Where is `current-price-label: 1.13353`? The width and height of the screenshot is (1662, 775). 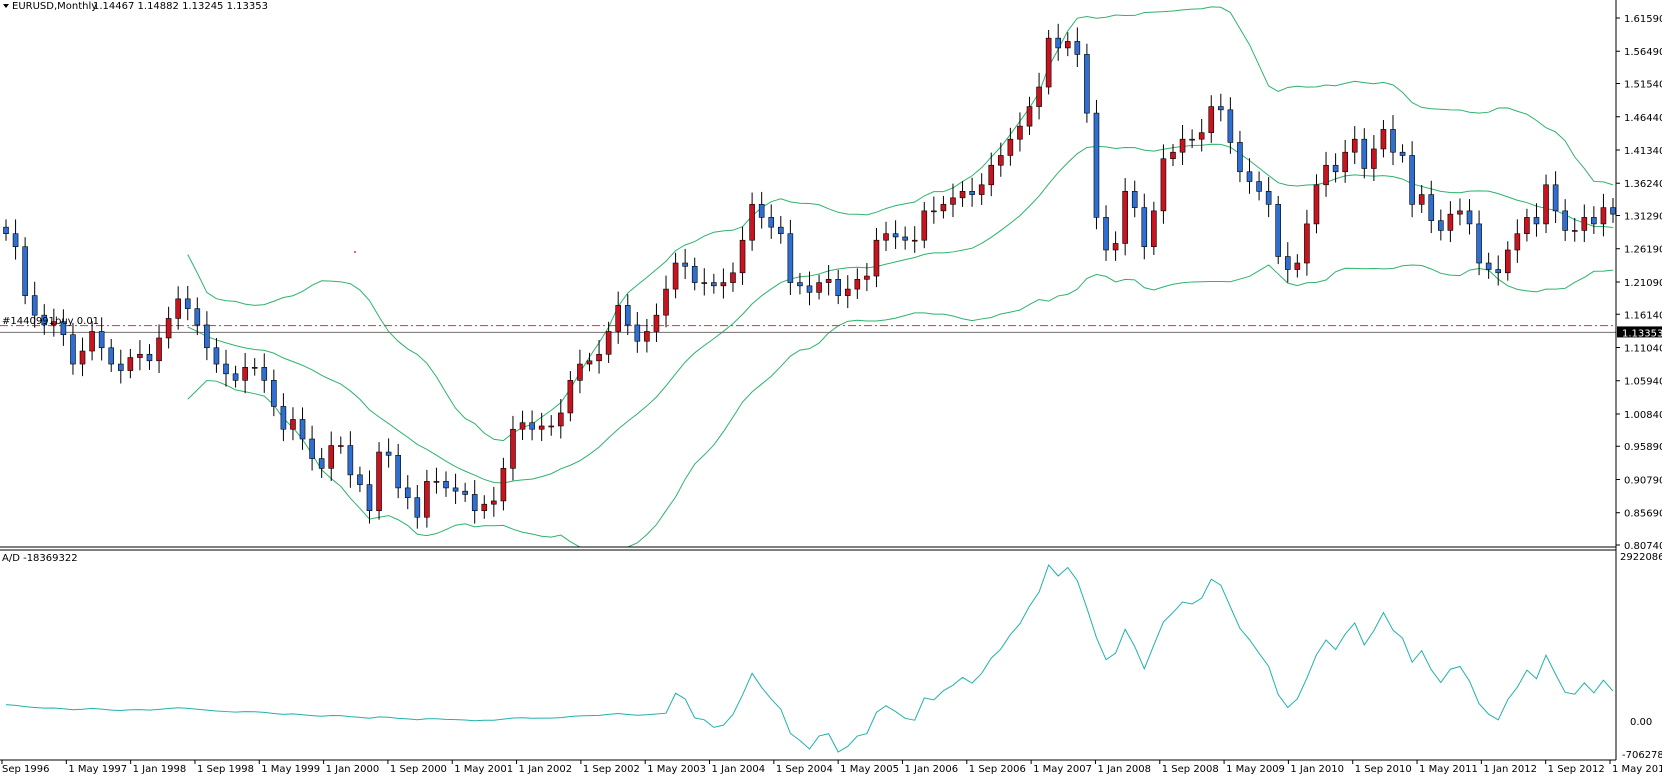 current-price-label: 1.13353 is located at coordinates (1642, 333).